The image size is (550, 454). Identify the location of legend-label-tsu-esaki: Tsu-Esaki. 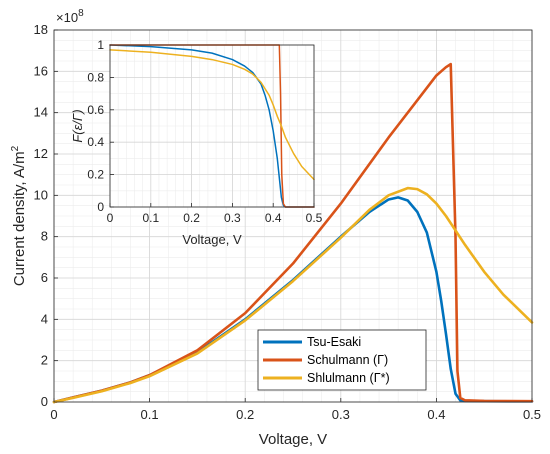
(334, 342).